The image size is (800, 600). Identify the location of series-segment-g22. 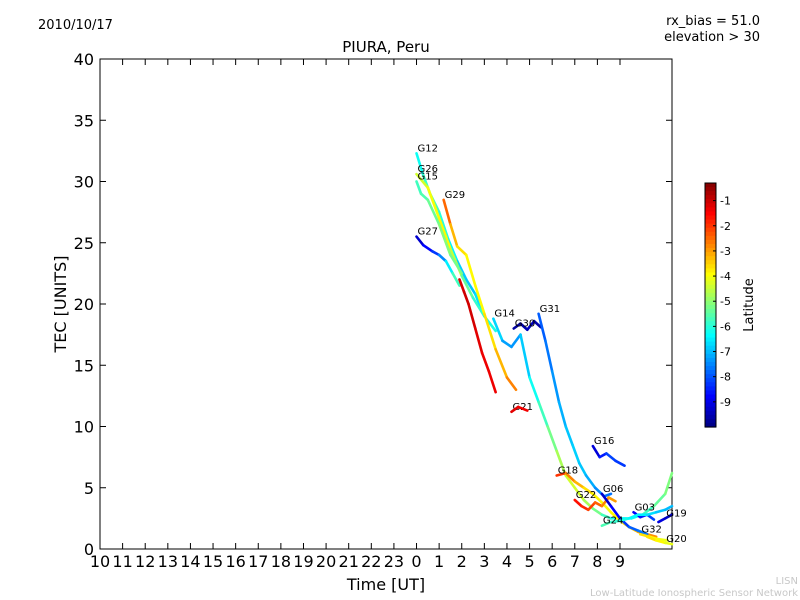
(578, 503).